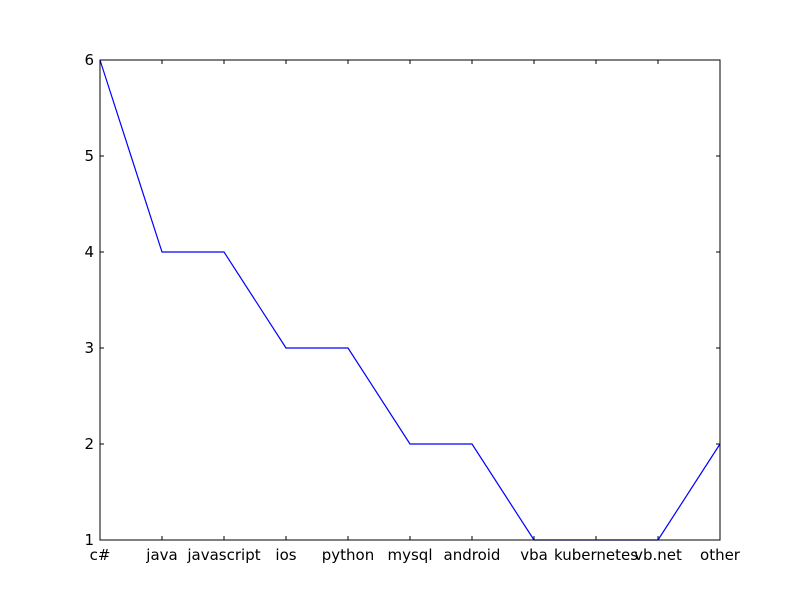 The image size is (800, 600). Describe the element at coordinates (89, 444) in the screenshot. I see `y-tick-label: 2` at that location.